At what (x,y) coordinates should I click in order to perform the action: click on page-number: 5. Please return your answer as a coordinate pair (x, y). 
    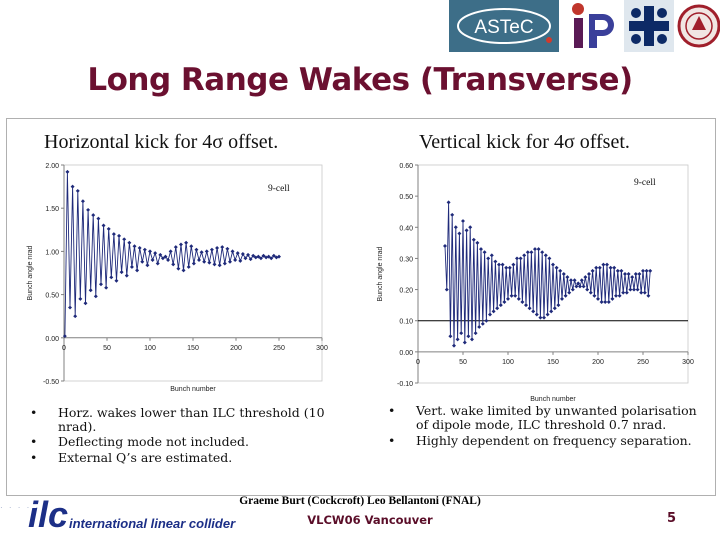
    Looking at the image, I should click on (672, 518).